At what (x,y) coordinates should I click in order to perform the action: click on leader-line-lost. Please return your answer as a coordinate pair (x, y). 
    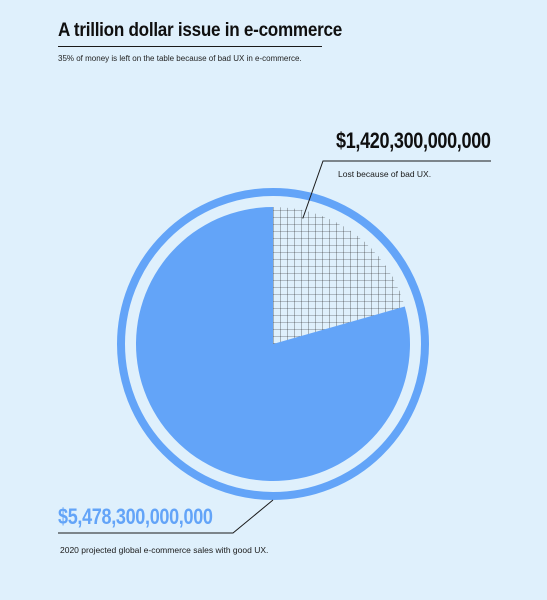
    Looking at the image, I should click on (396, 189).